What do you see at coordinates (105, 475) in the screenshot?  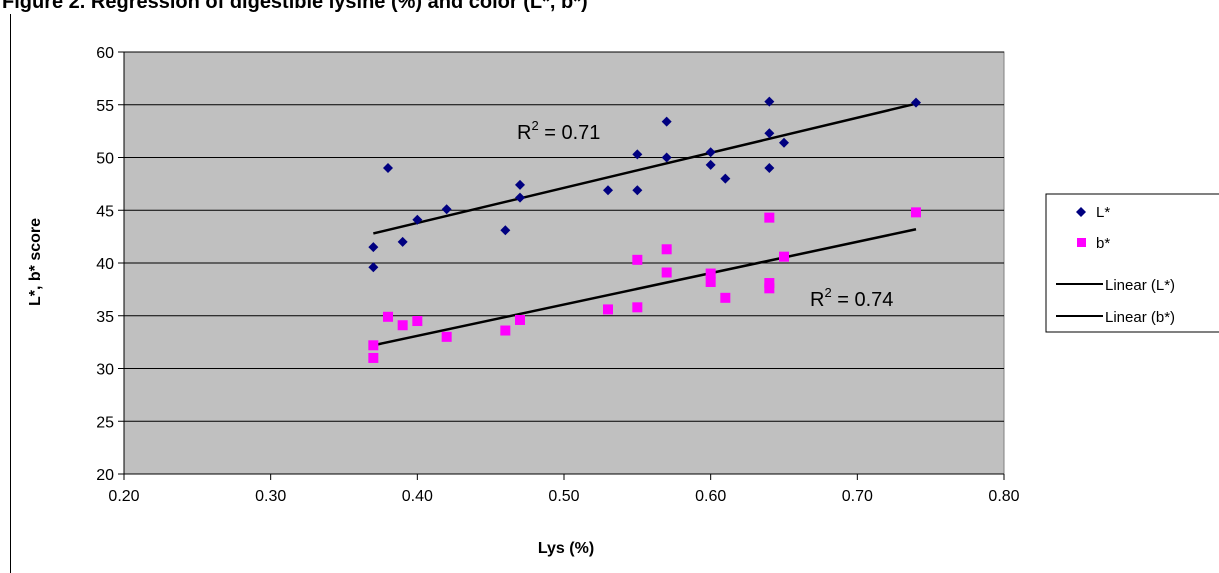 I see `y-tick-label: 20` at bounding box center [105, 475].